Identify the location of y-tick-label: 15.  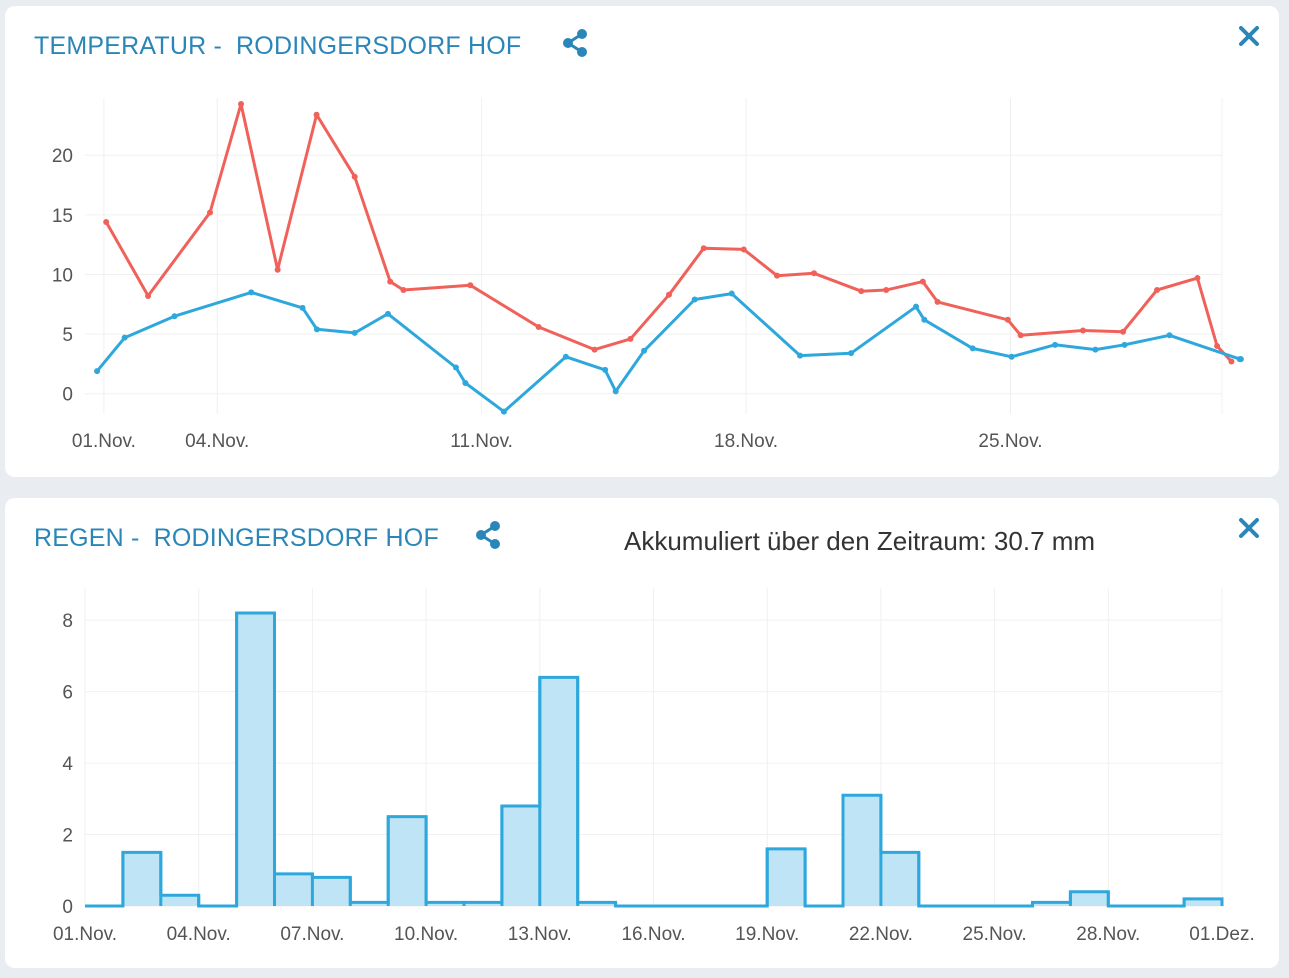
(62, 216).